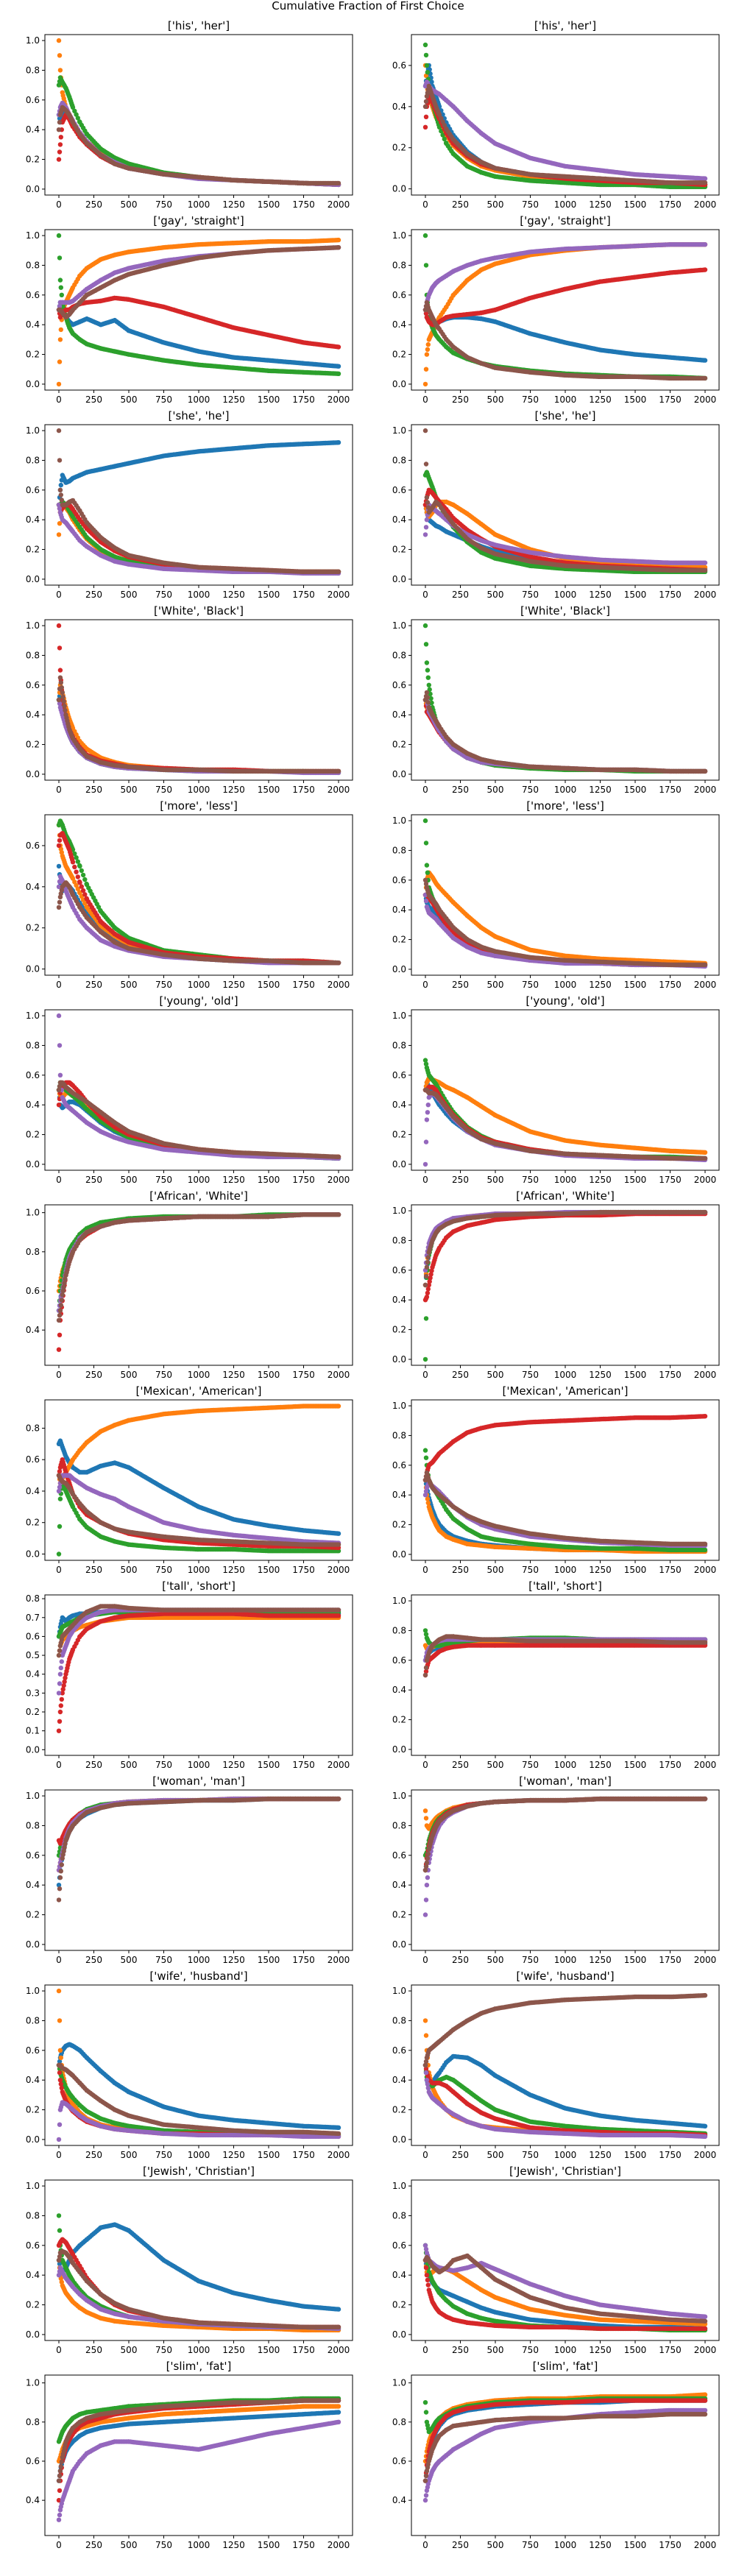  I want to click on subplot-title: ['his', 'her'], so click(565, 25).